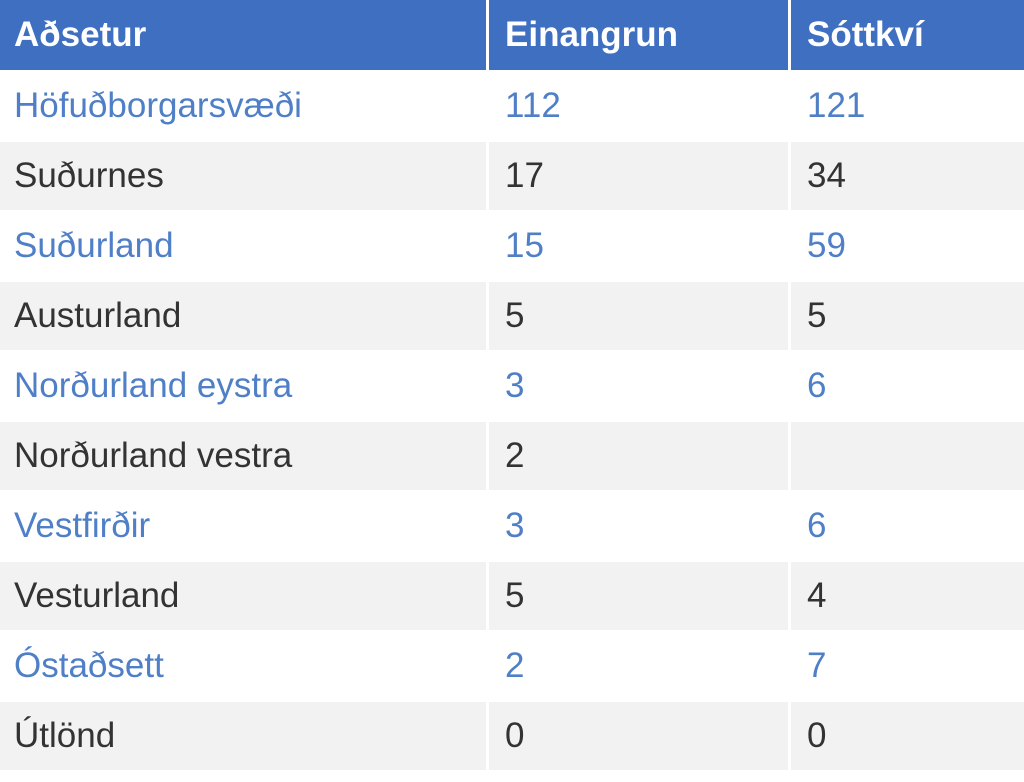 The image size is (1024, 782). What do you see at coordinates (243, 246) in the screenshot?
I see `region-cell: Suðurland` at bounding box center [243, 246].